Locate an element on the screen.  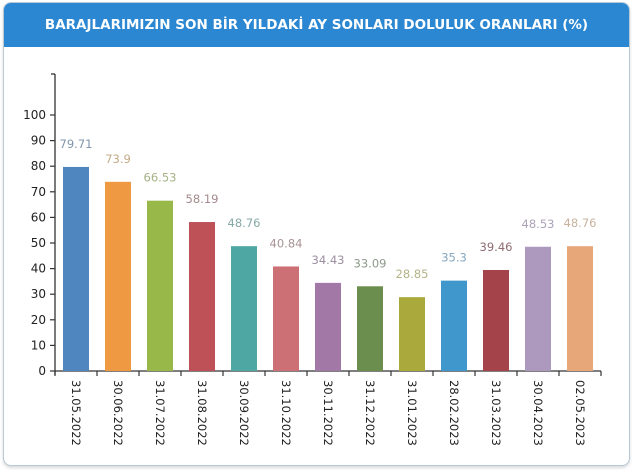
x-tick-label: 30.06.2022 is located at coordinates (118, 413).